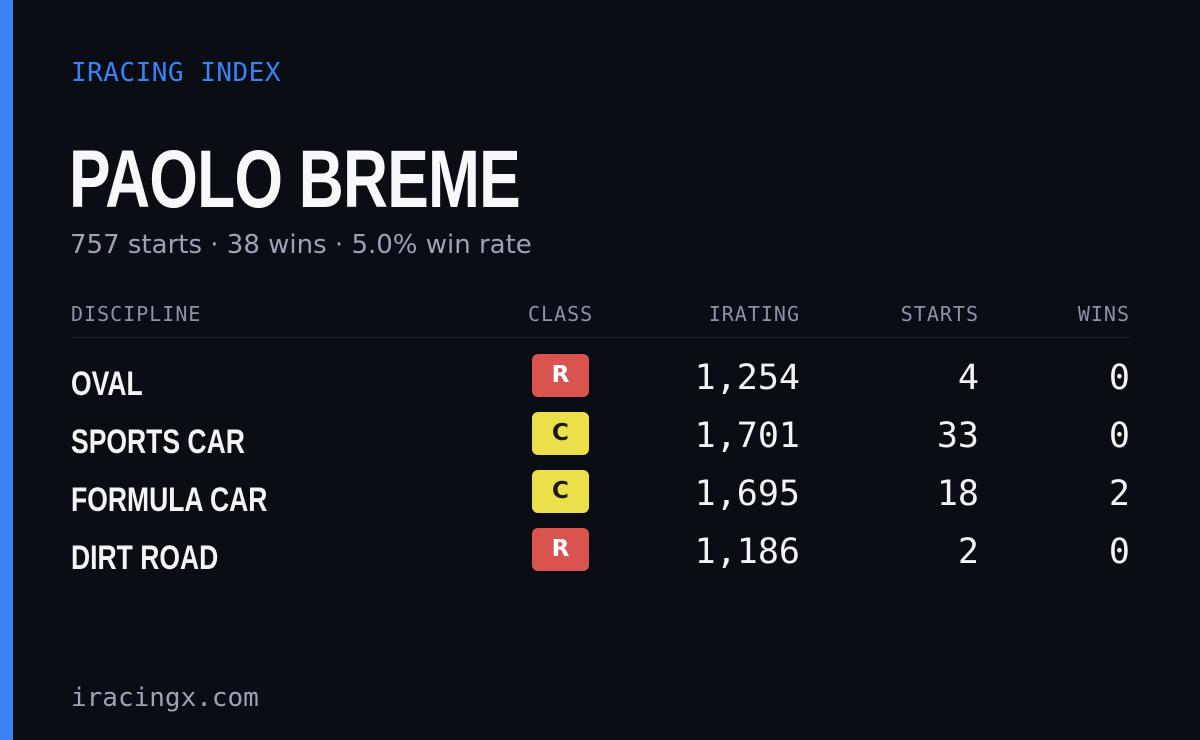 Image resolution: width=1200 pixels, height=740 pixels. Describe the element at coordinates (136, 314) in the screenshot. I see `header-discipline: DISCIPLINE` at that location.